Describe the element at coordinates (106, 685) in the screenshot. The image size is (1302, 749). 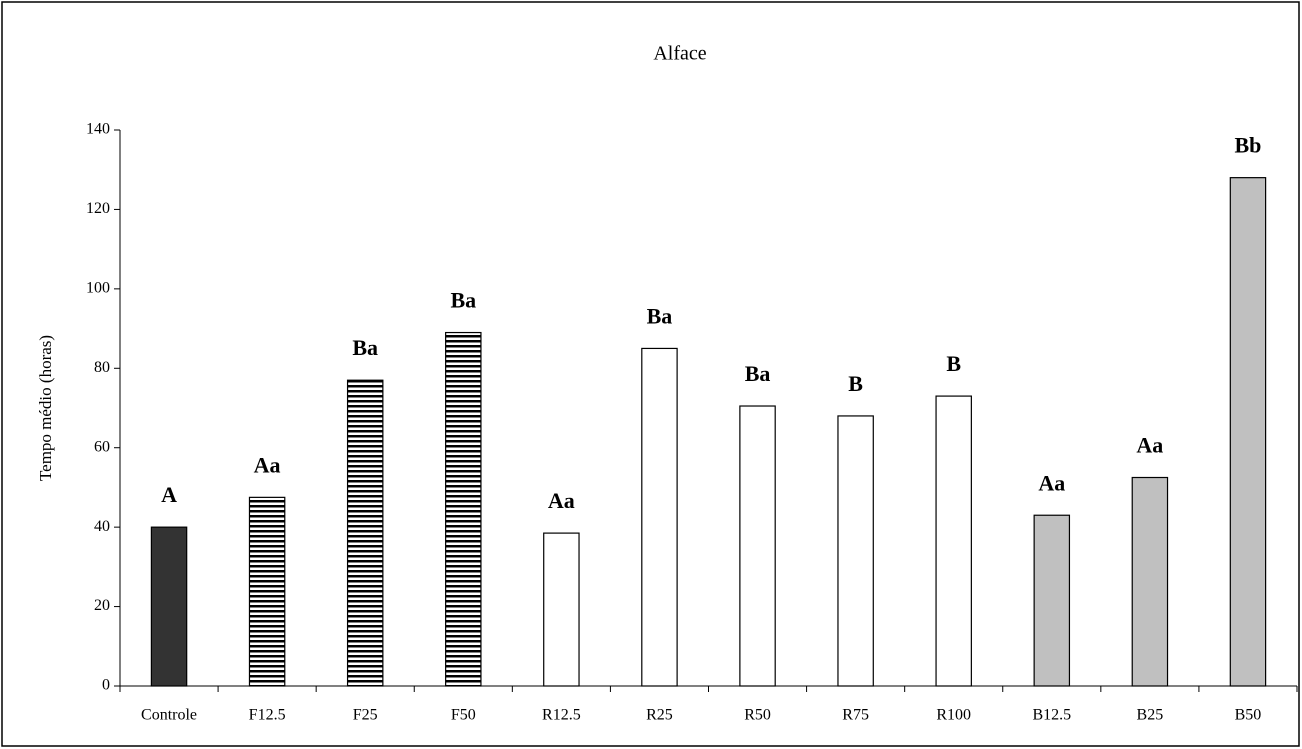
I see `y-tick-label: 0` at that location.